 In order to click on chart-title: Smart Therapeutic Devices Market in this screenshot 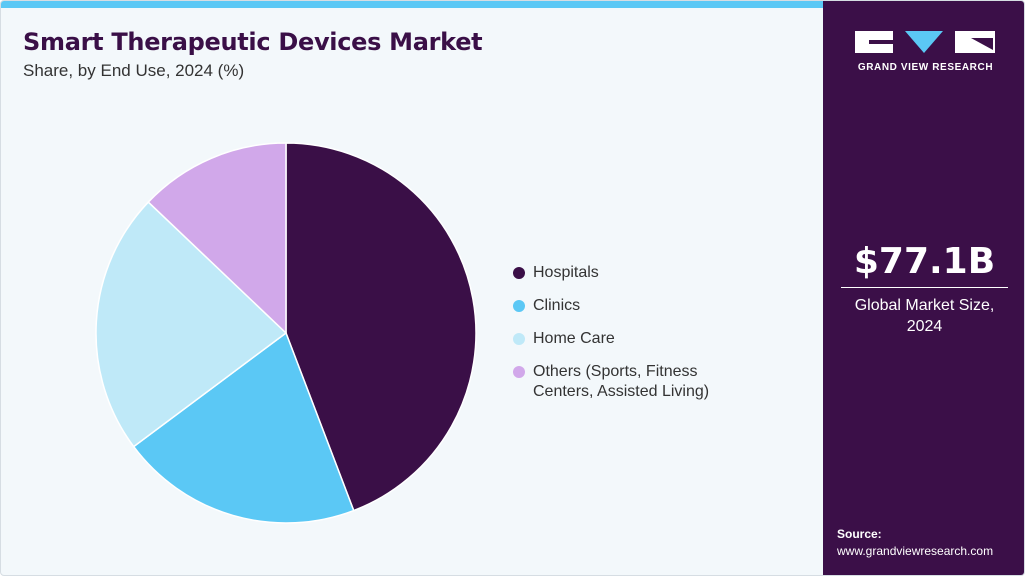, I will do `click(253, 42)`.